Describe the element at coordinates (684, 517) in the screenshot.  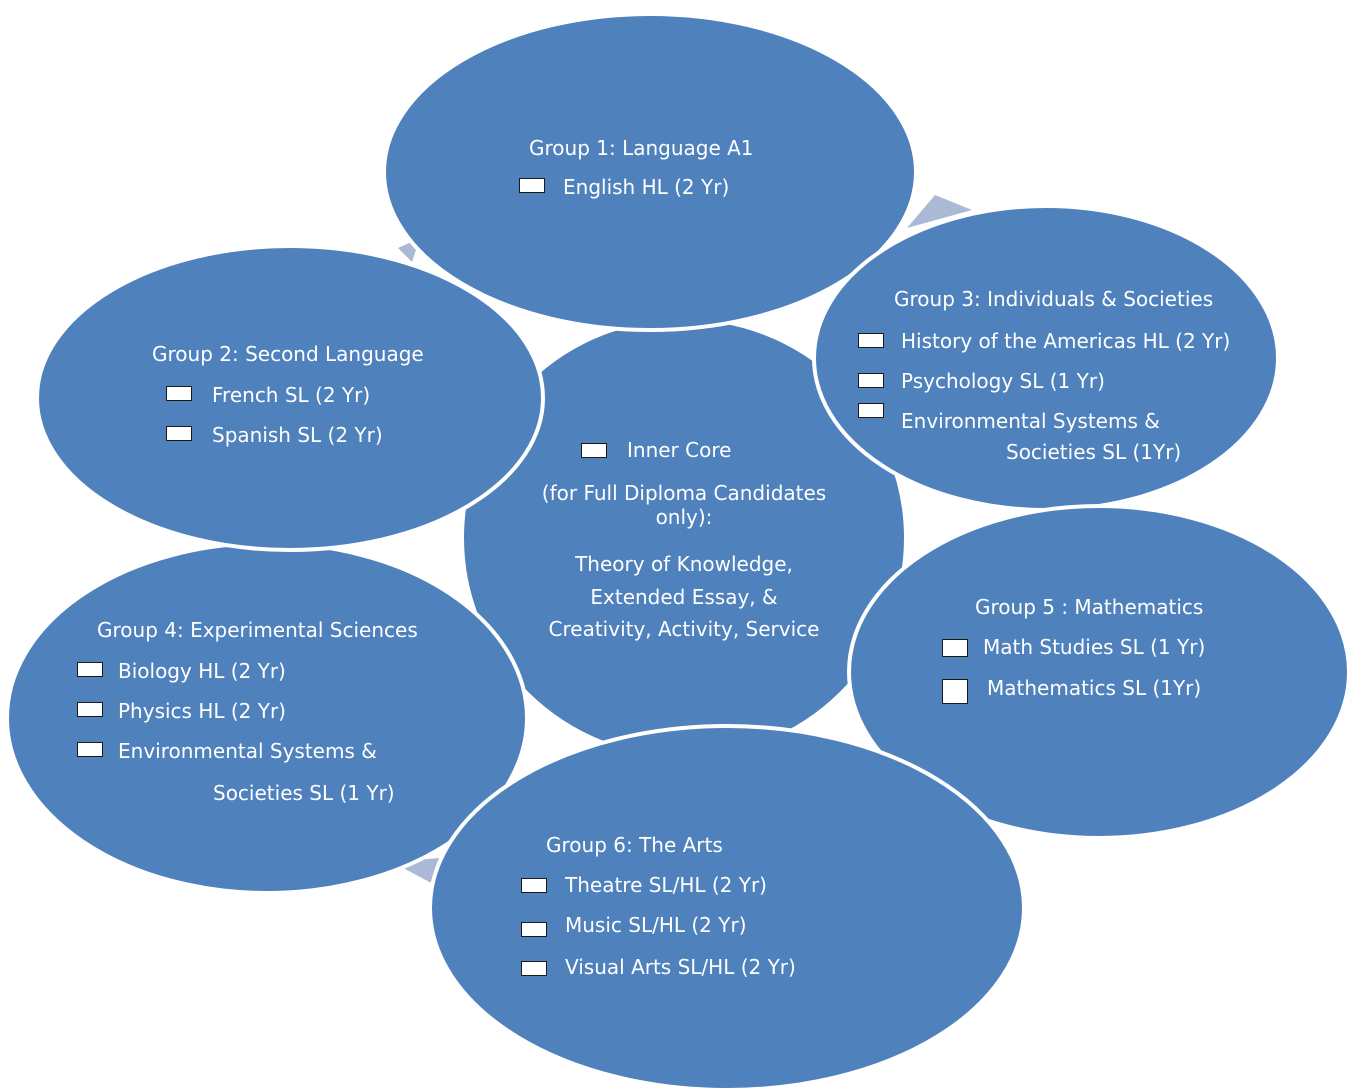
I see `inner-core-line-2: only):` at that location.